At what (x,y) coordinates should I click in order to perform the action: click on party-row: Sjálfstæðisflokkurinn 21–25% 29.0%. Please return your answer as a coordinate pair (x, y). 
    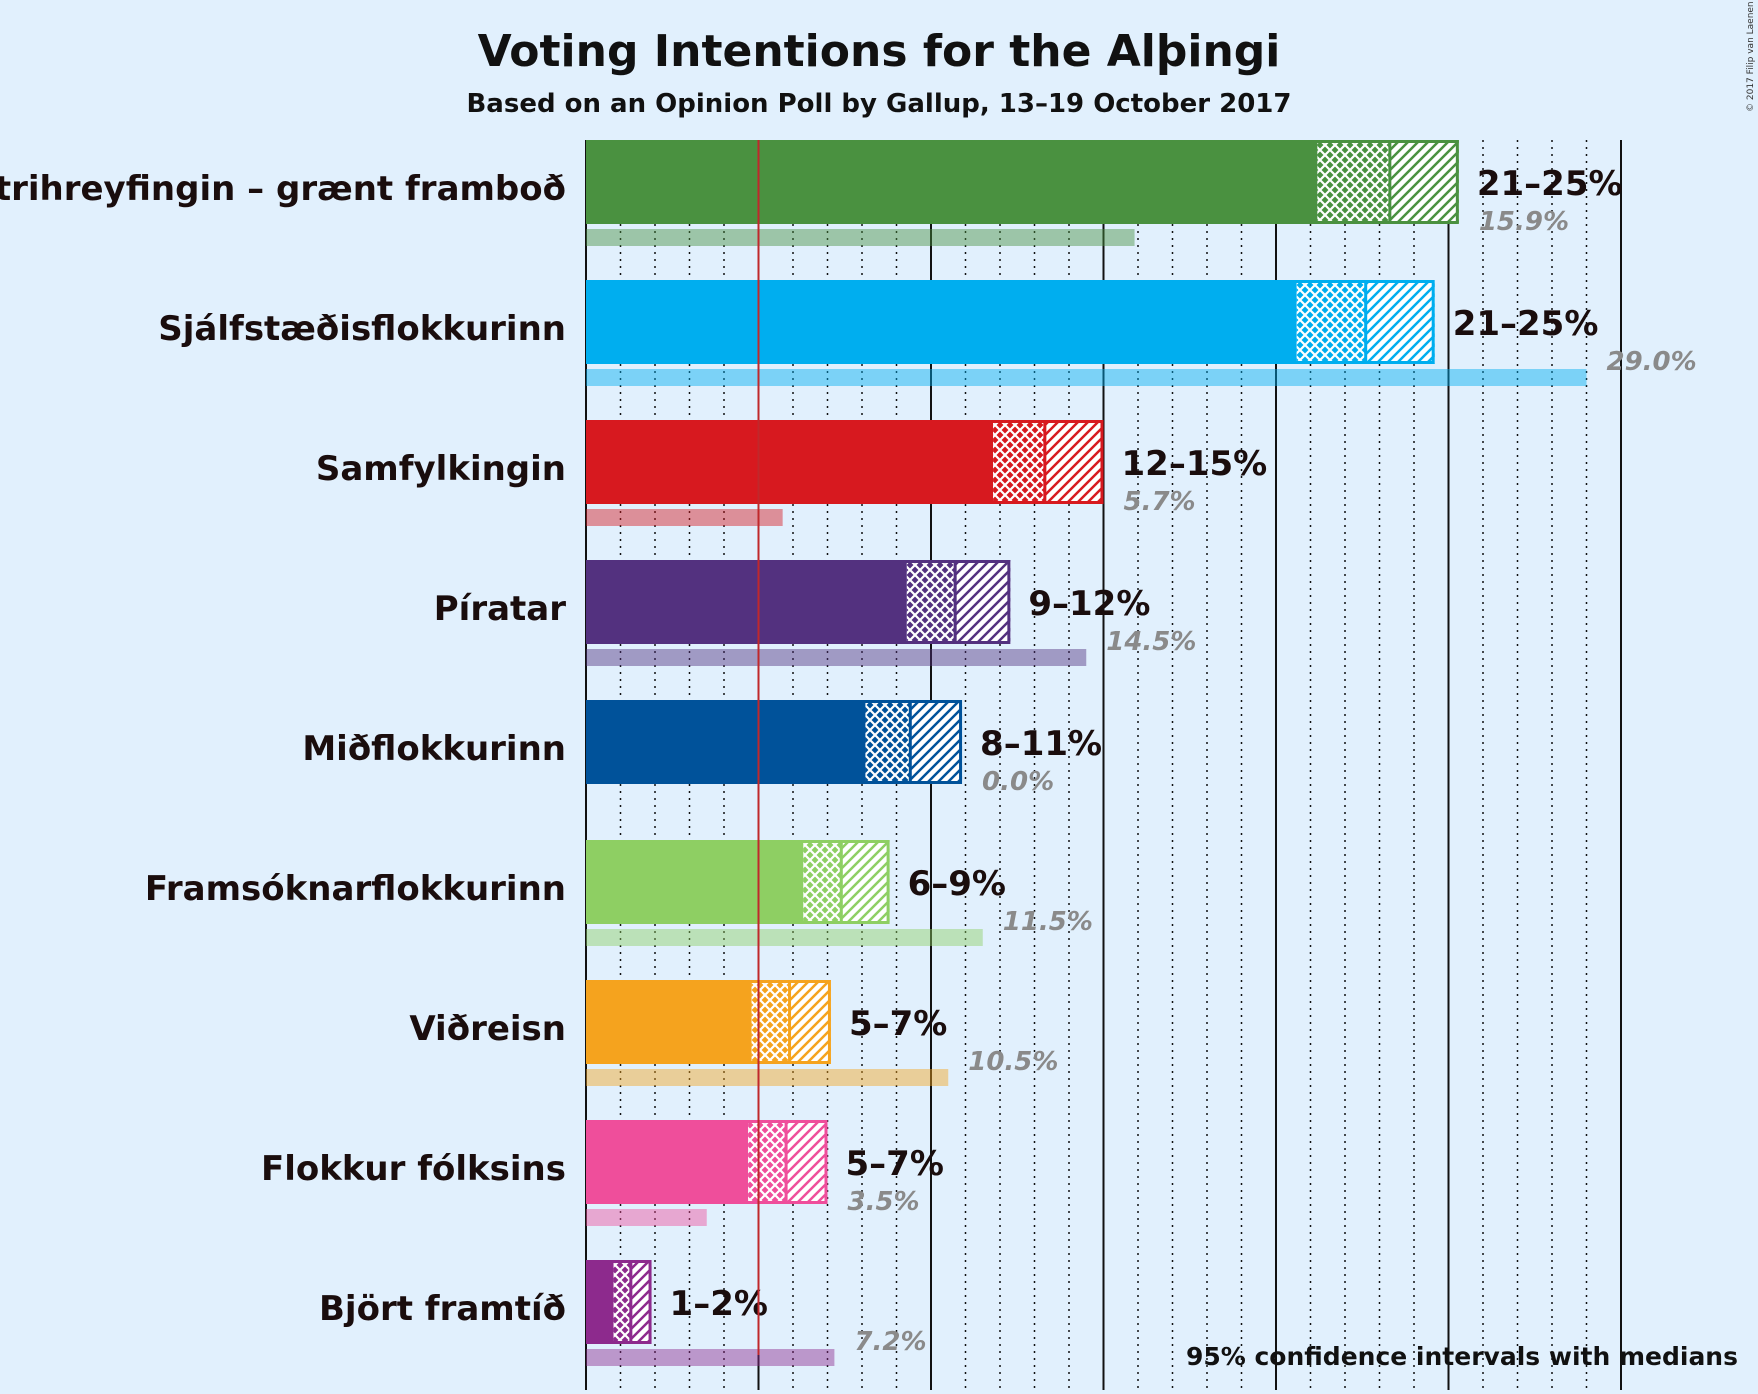
    Looking at the image, I should click on (927, 333).